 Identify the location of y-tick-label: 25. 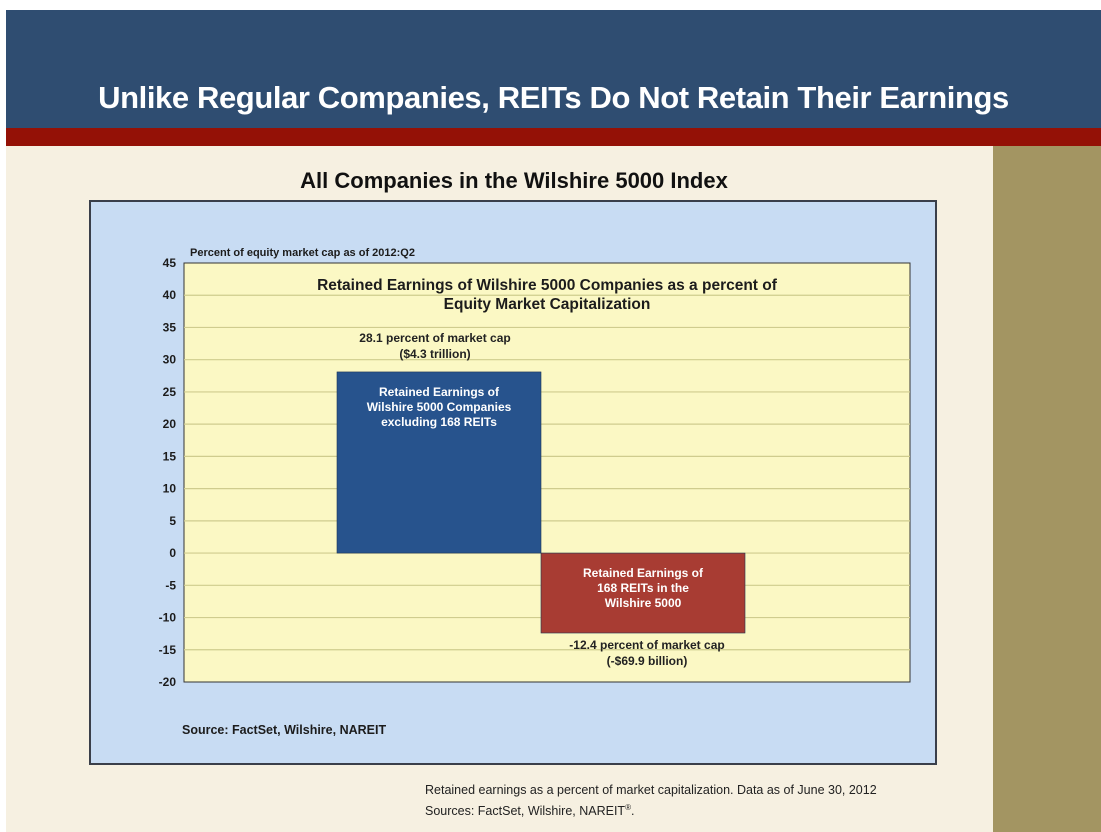
(170, 392).